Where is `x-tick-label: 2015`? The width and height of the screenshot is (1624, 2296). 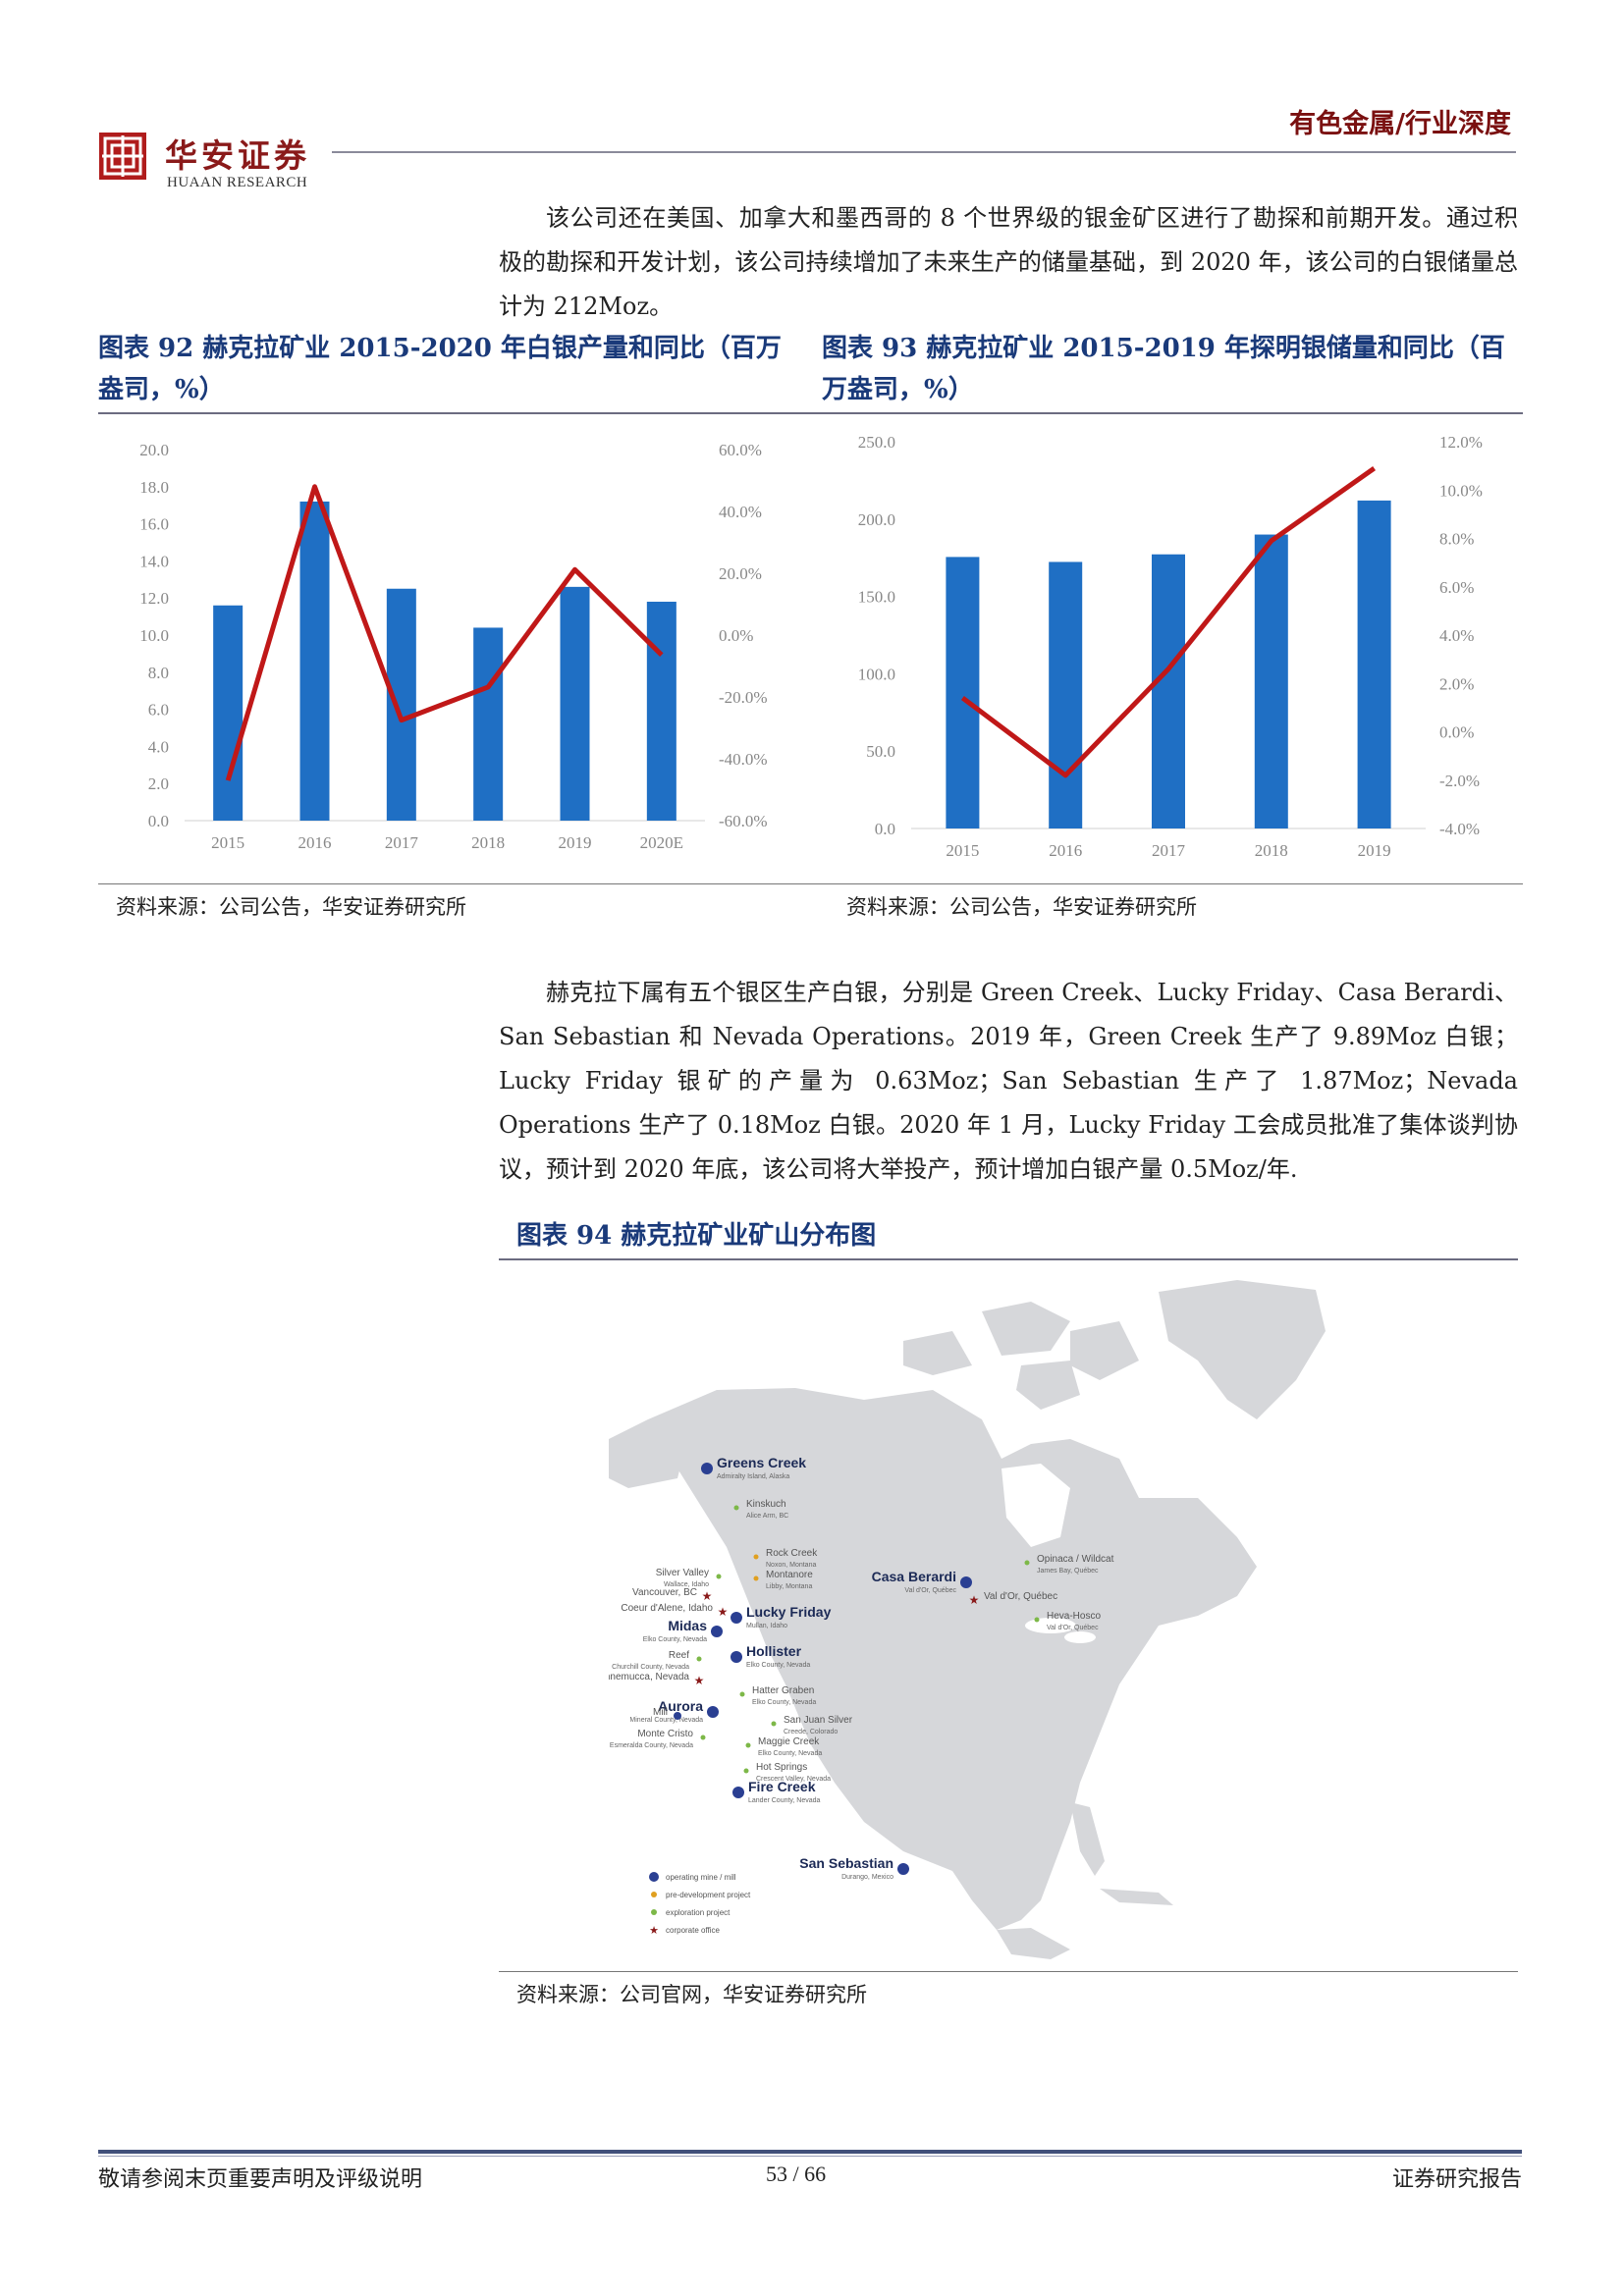
x-tick-label: 2015 is located at coordinates (962, 851).